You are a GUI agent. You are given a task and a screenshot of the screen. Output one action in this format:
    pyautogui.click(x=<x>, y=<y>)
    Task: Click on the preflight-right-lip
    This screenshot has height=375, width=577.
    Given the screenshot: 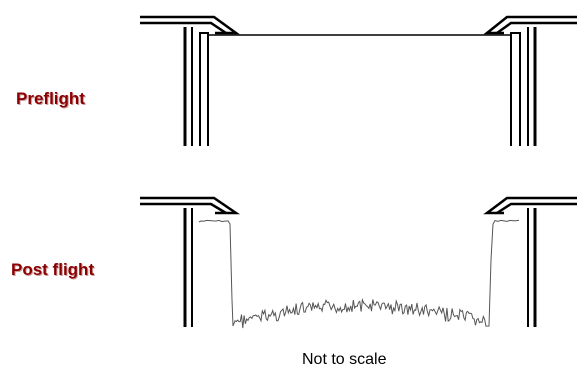 What is the action you would take?
    pyautogui.click(x=530, y=25)
    